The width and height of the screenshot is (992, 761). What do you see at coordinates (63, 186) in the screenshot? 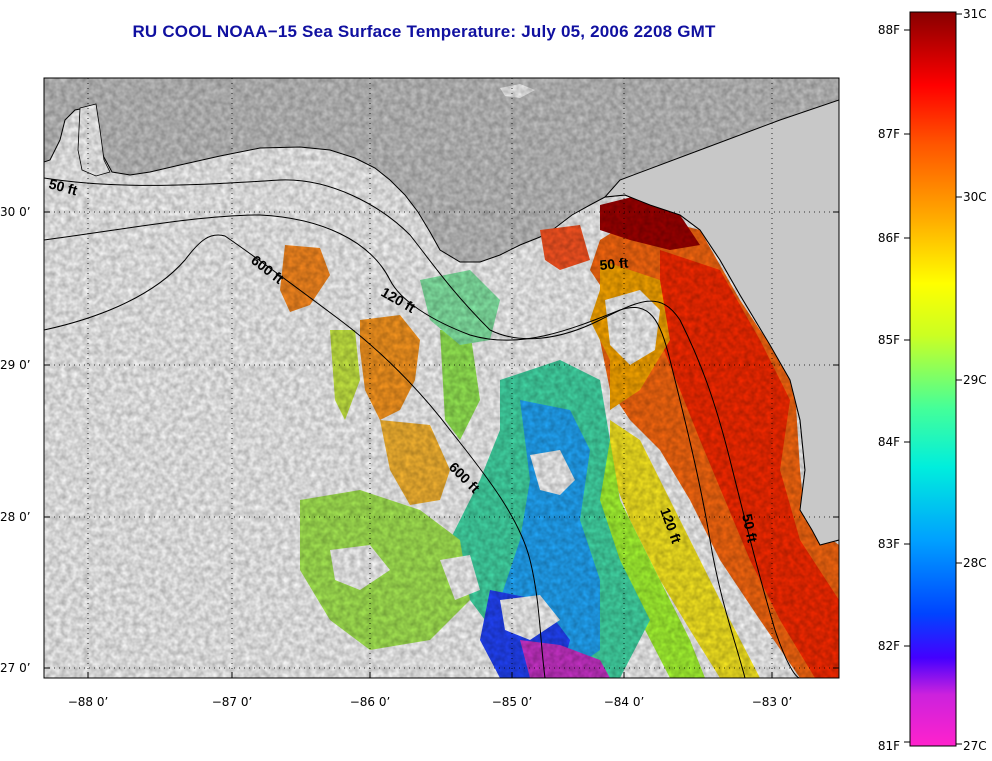
I see `contour-label-50ft-west: 50 ft` at bounding box center [63, 186].